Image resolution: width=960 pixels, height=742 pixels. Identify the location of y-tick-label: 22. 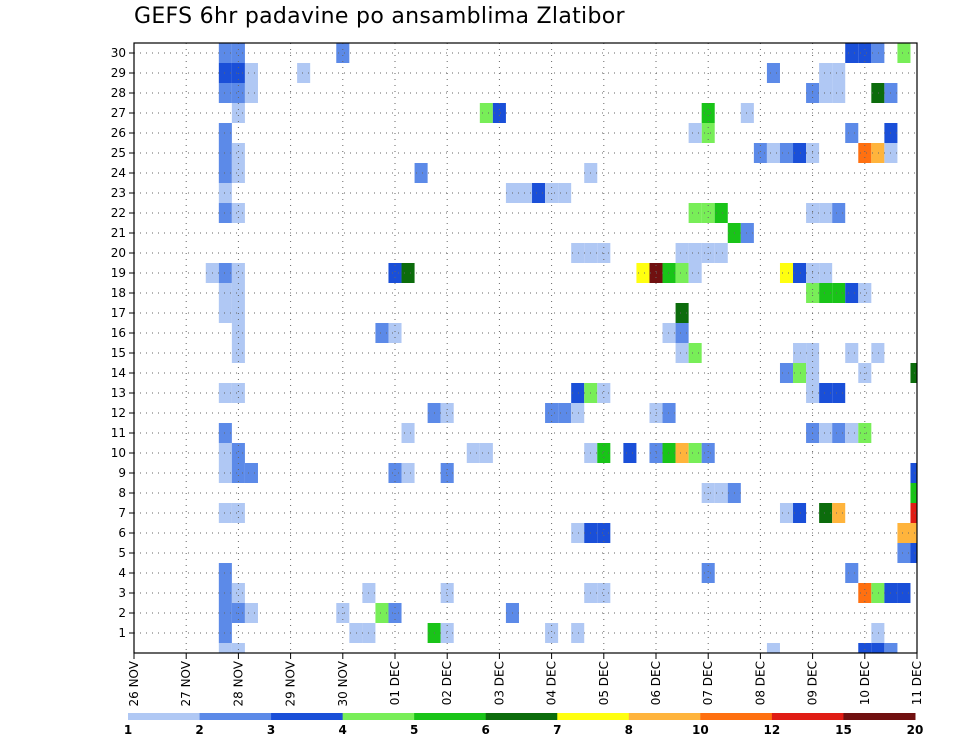
(118, 213).